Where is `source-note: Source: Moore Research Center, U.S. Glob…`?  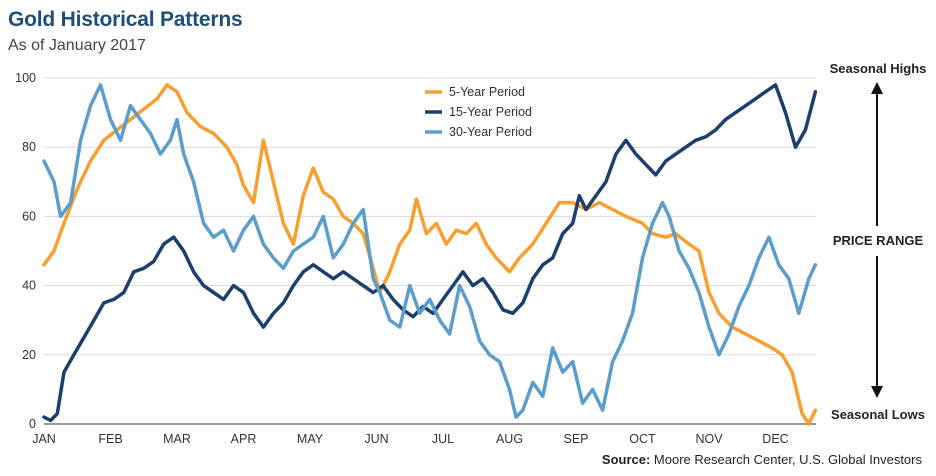
source-note: Source: Moore Research Center, U.S. Glob… is located at coordinates (762, 459).